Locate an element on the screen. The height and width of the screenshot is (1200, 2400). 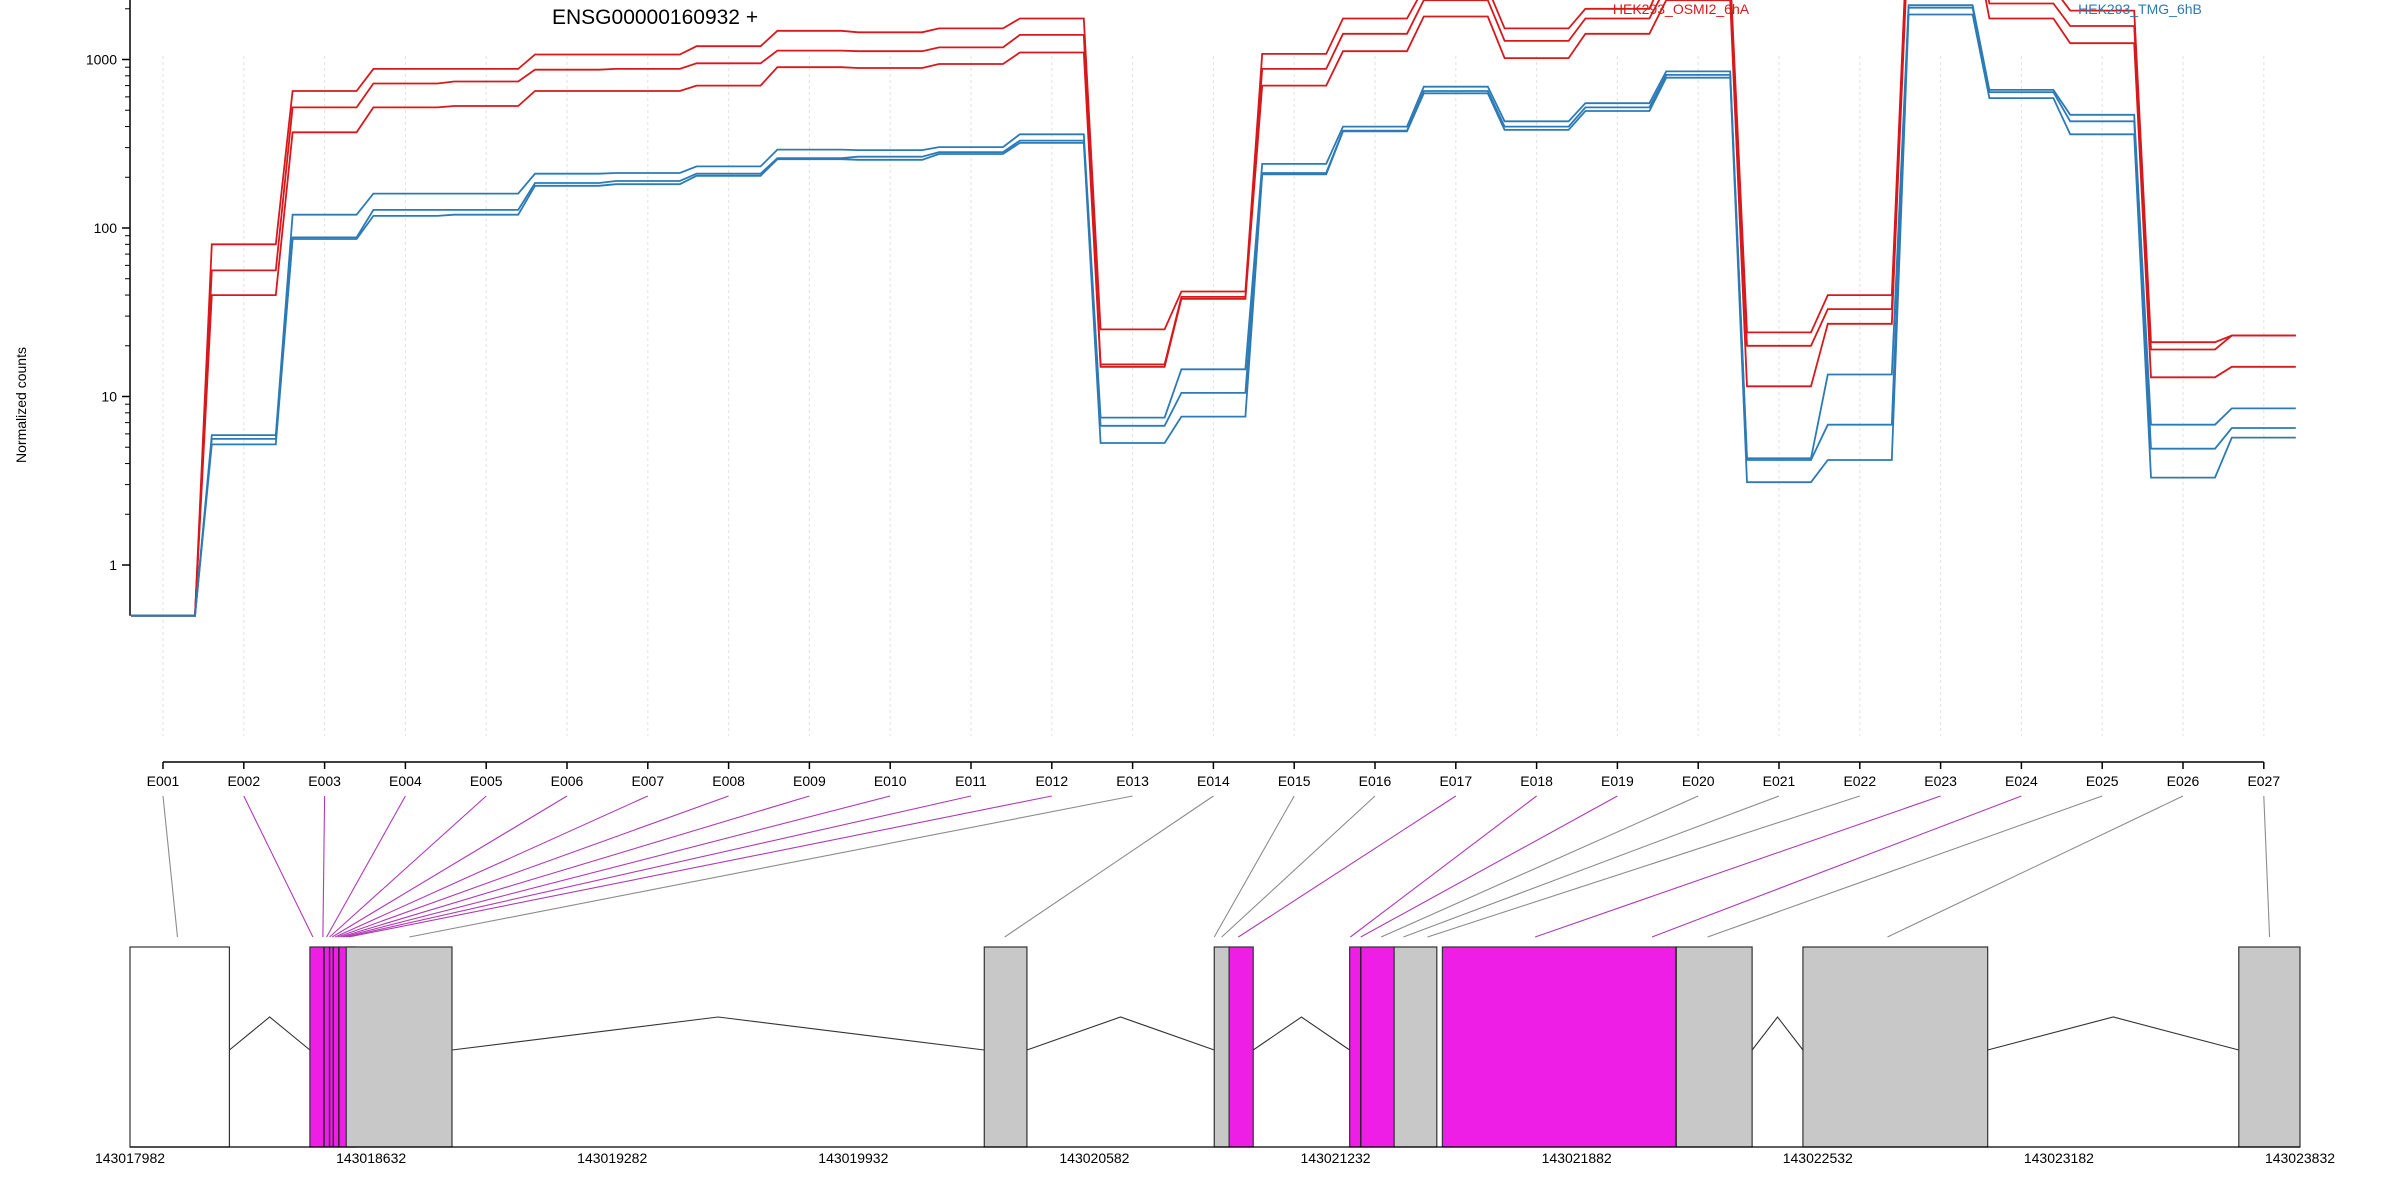
x-tick-label: E012 is located at coordinates (1051, 781).